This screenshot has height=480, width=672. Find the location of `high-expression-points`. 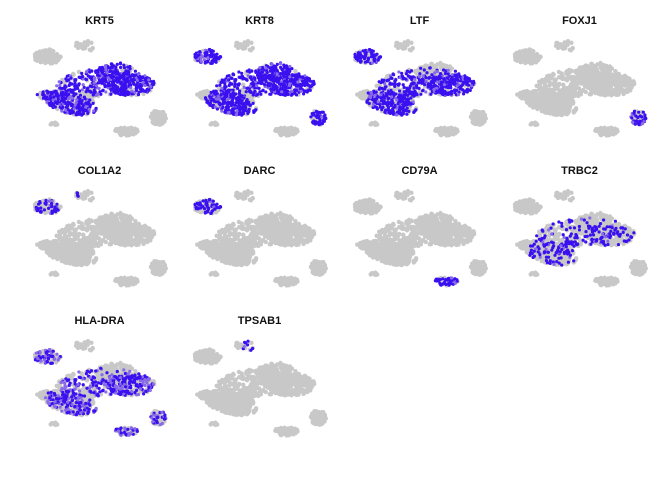

high-expression-points is located at coordinates (95, 89).